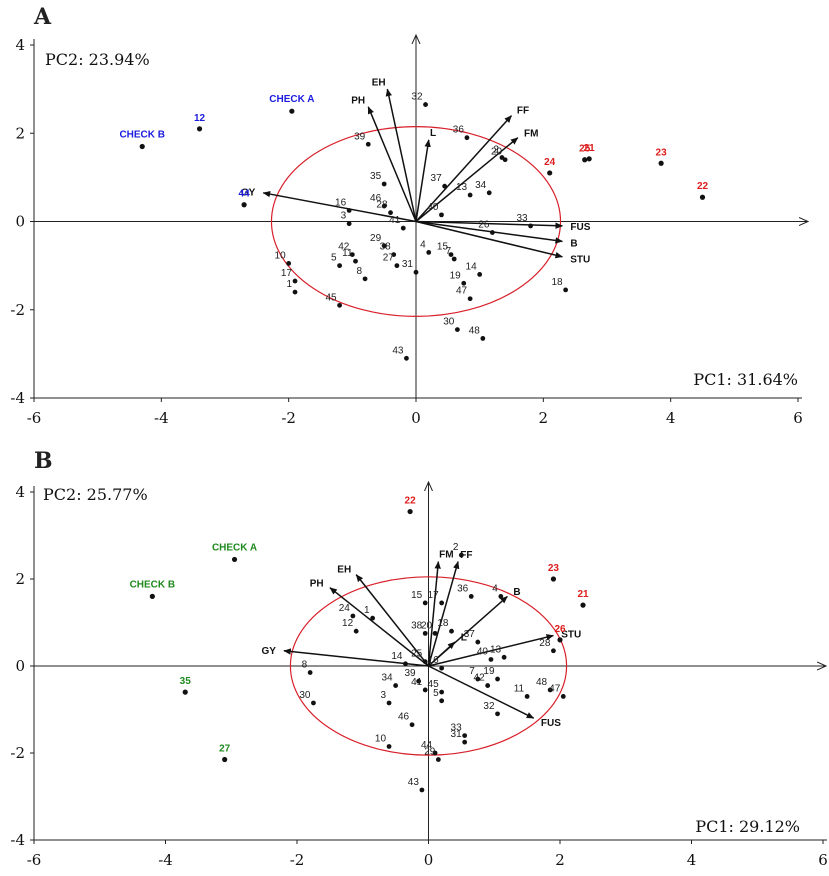 This screenshot has width=829, height=876. Describe the element at coordinates (34, 418) in the screenshot. I see `x-tick-label: -6` at that location.